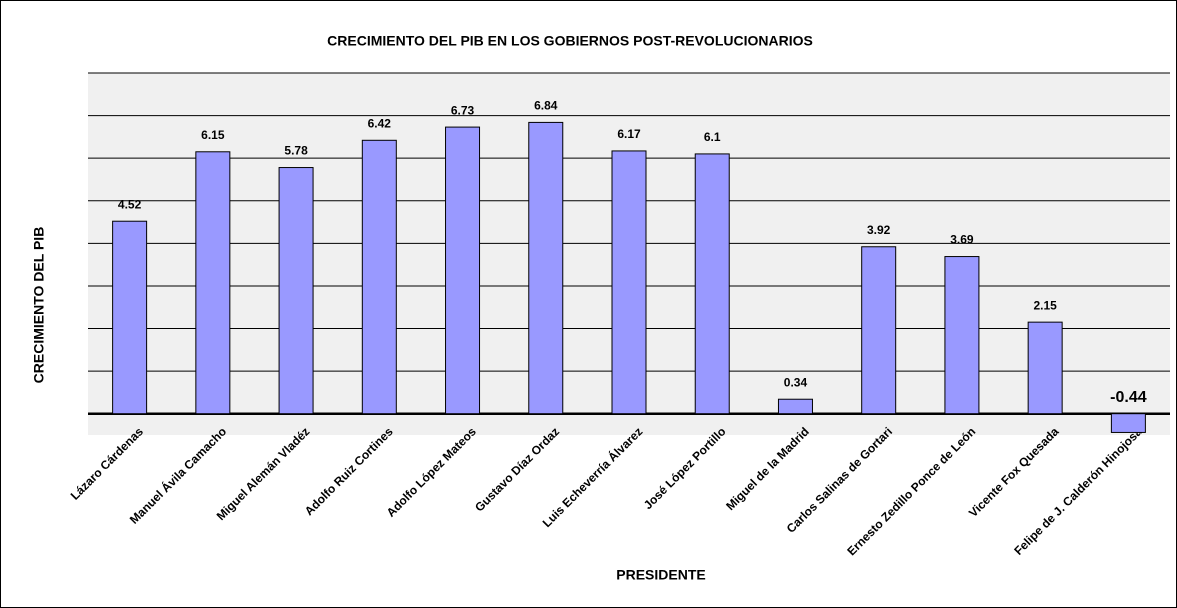 The height and width of the screenshot is (608, 1177). I want to click on value-label: 2.15, so click(1045, 305).